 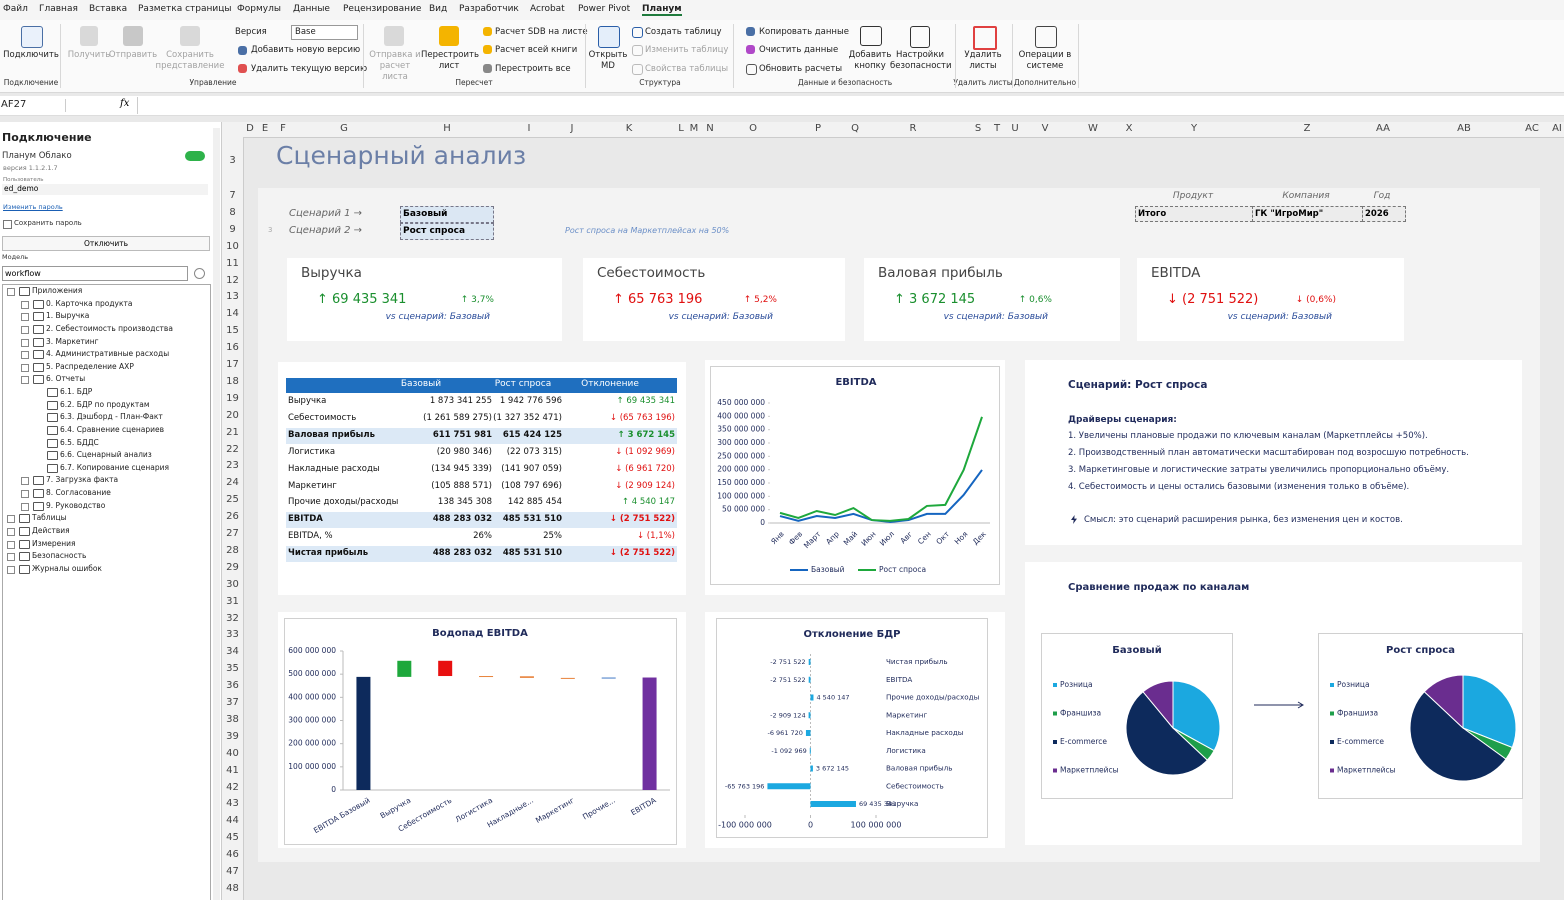 I want to click on ribbon-button: Подключить, so click(x=31, y=55).